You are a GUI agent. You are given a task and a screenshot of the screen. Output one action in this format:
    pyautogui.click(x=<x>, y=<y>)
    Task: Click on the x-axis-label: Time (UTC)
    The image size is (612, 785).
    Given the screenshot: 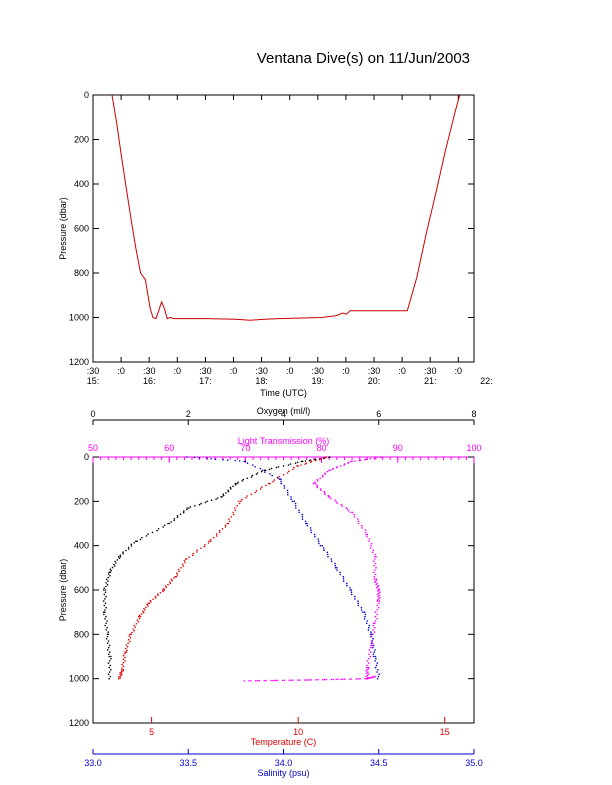 What is the action you would take?
    pyautogui.click(x=283, y=393)
    